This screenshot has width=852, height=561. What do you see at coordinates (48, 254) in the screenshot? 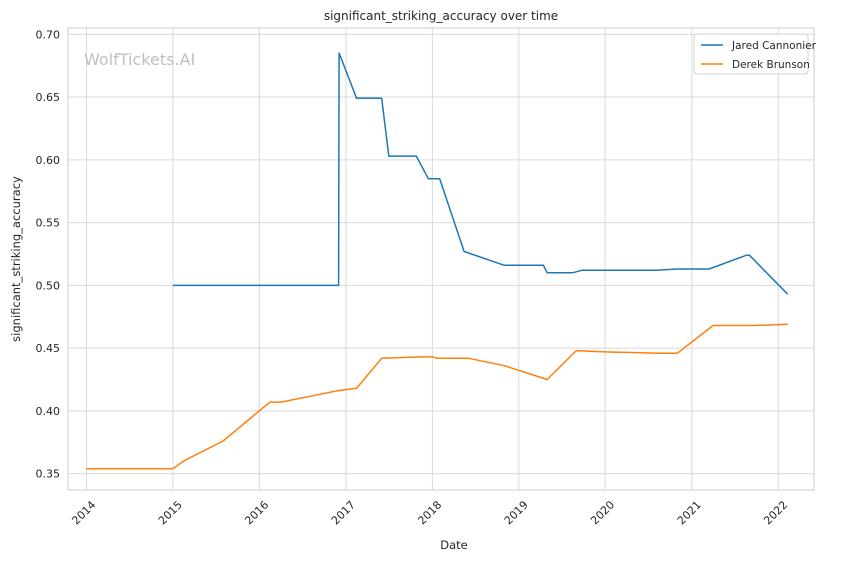
I see `y-axis-ticks: 0.35 0.40 0.45 0.50 0.55 0.60 0.65 0.70` at bounding box center [48, 254].